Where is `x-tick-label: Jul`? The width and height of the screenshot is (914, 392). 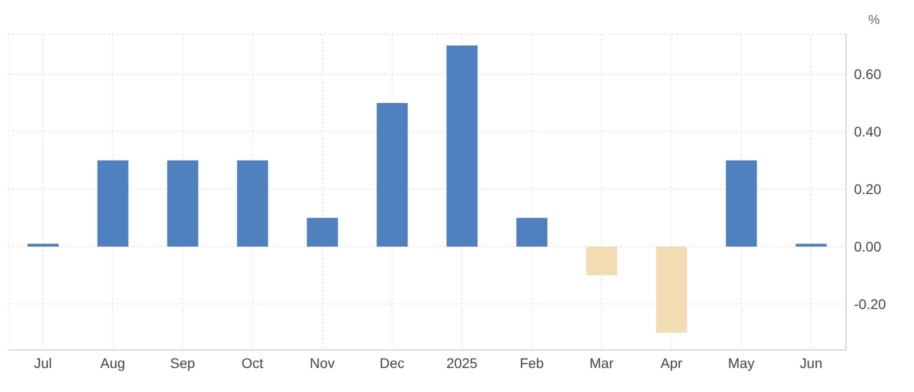
x-tick-label: Jul is located at coordinates (43, 362).